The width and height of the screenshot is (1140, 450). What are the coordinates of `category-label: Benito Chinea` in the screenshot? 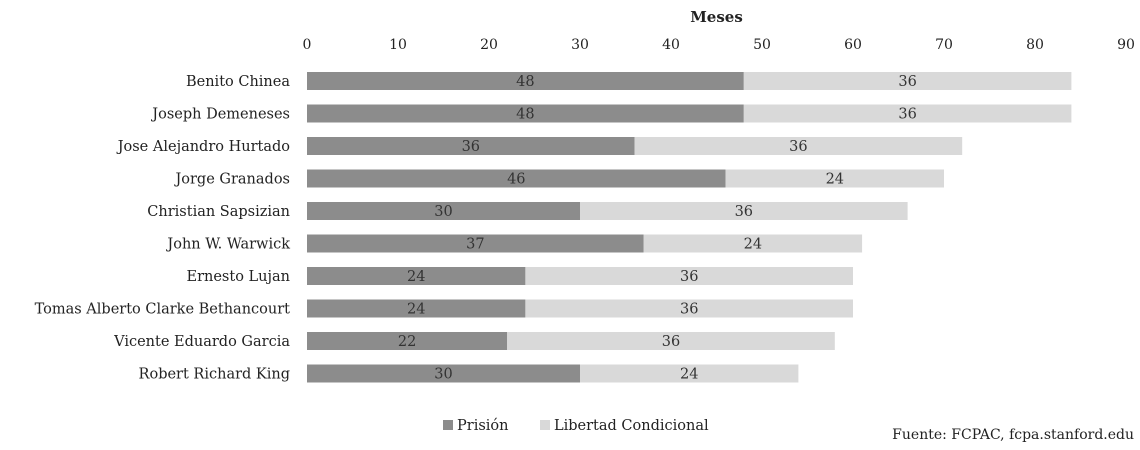 It's located at (238, 82).